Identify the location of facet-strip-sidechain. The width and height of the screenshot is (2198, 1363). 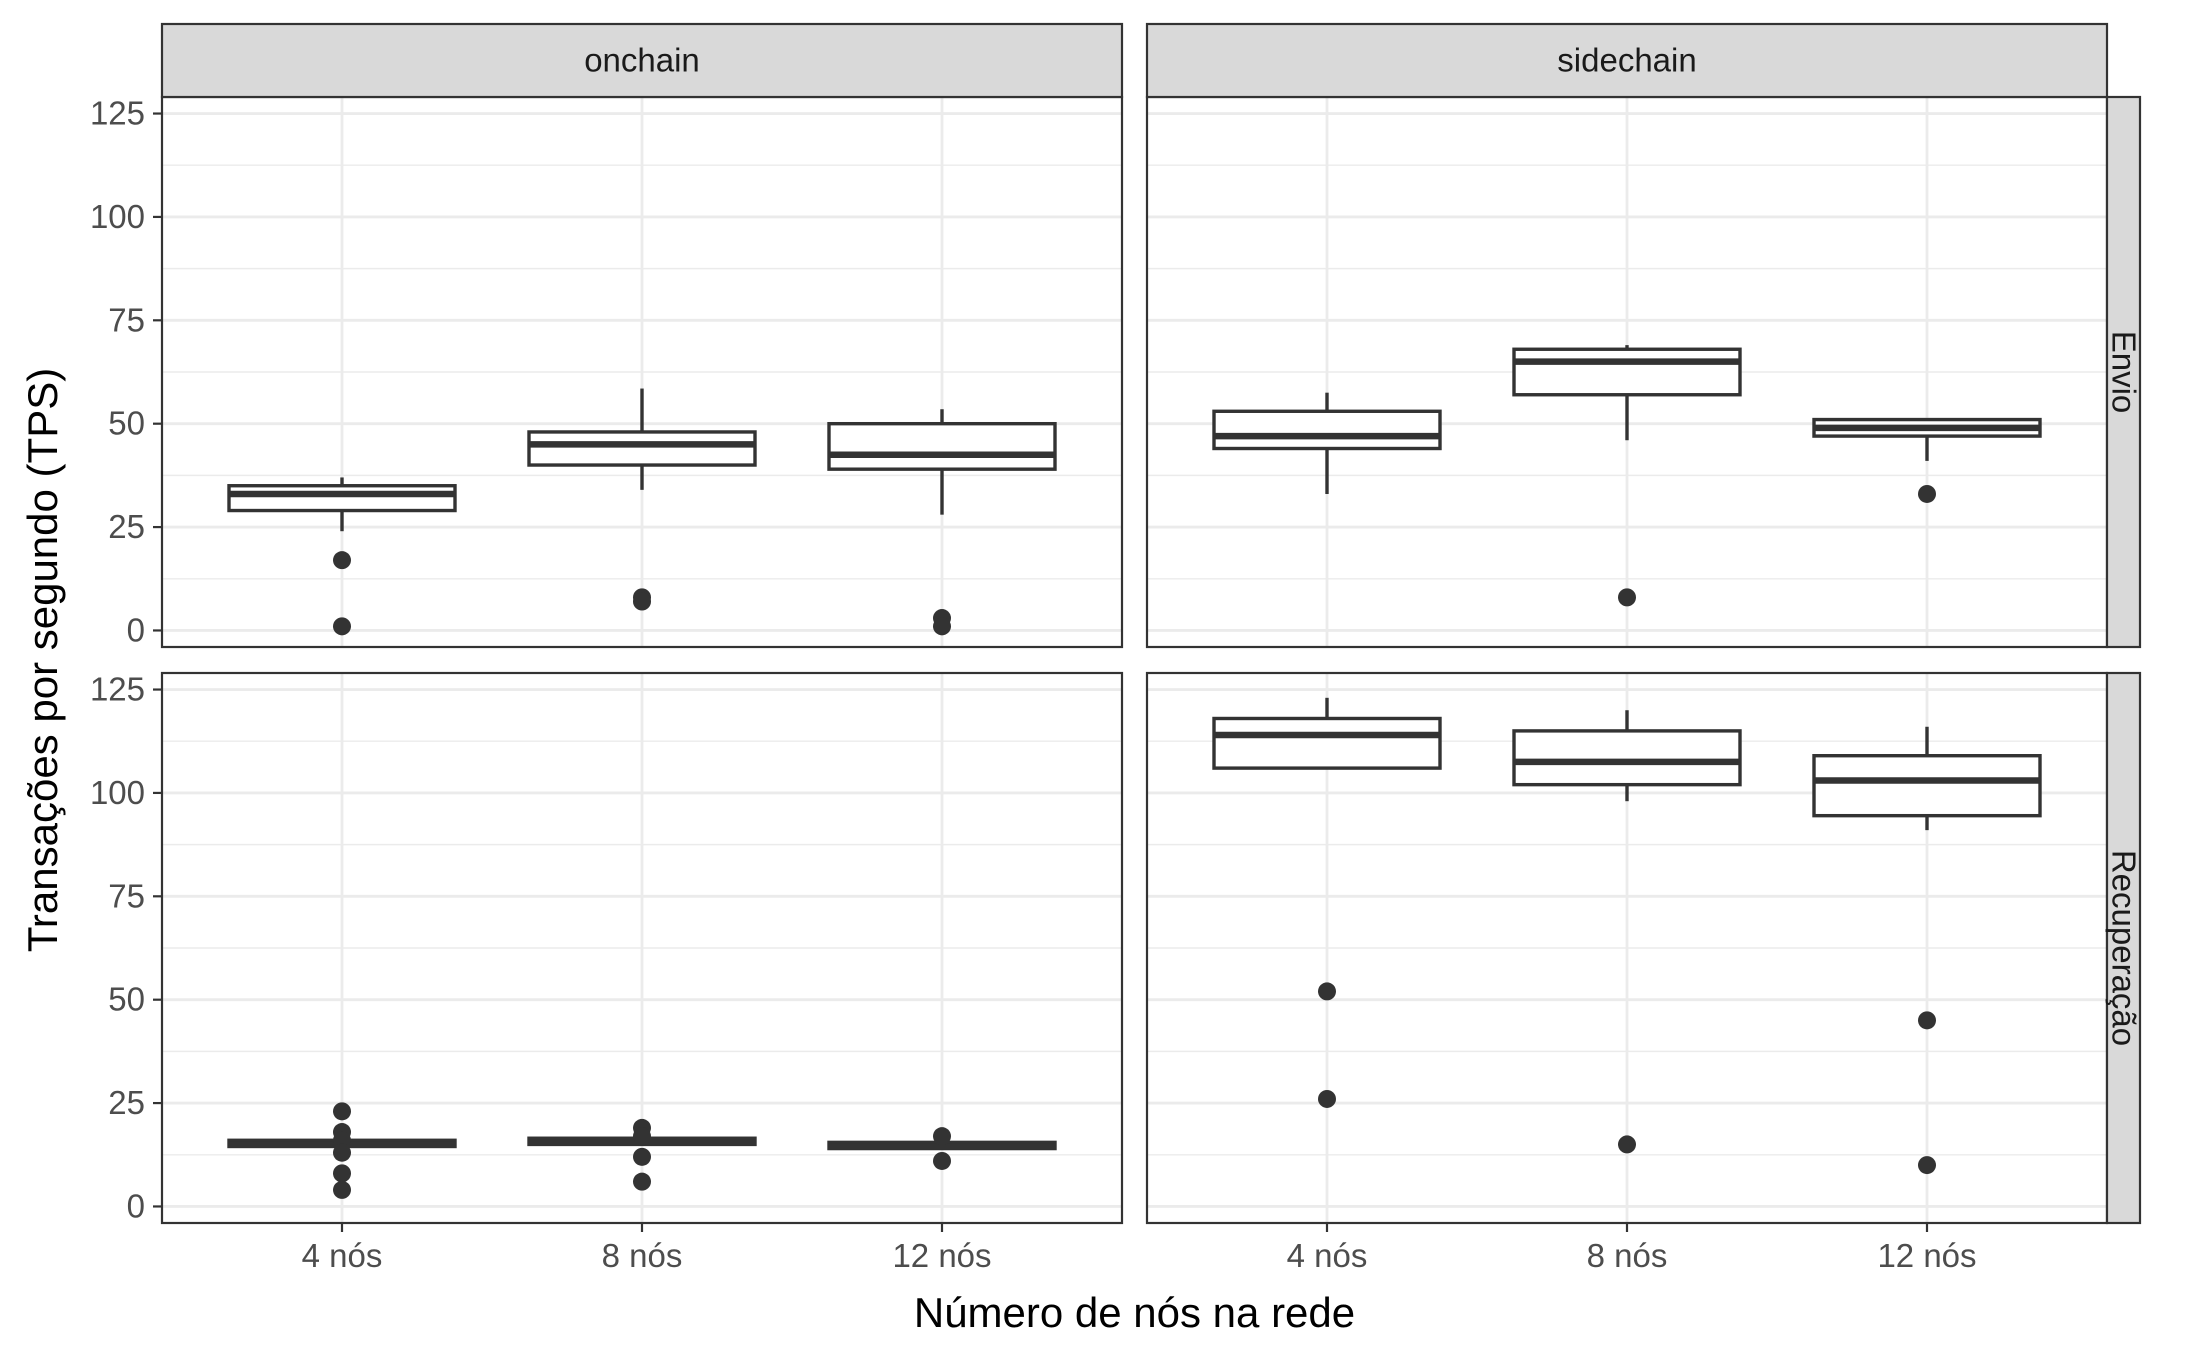
(1627, 60).